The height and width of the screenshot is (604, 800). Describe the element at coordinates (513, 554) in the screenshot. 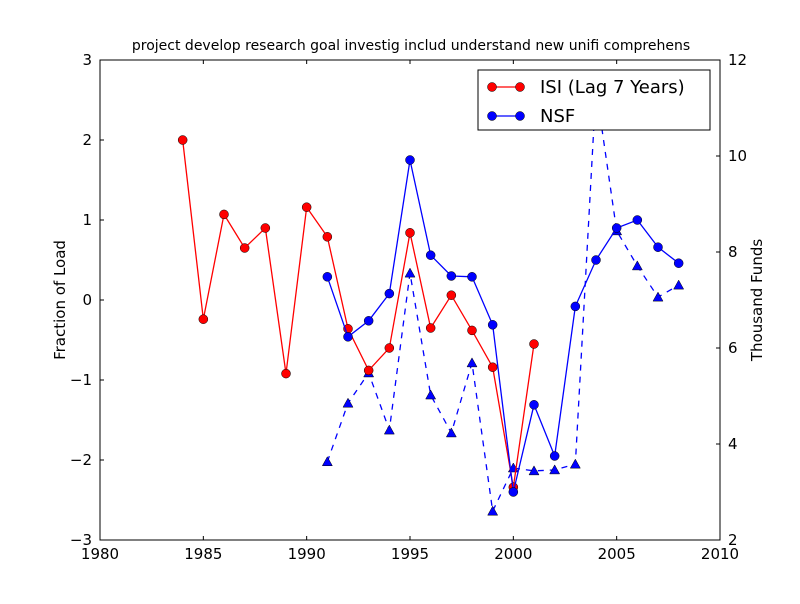

I see `x-tick-label: 2000` at that location.